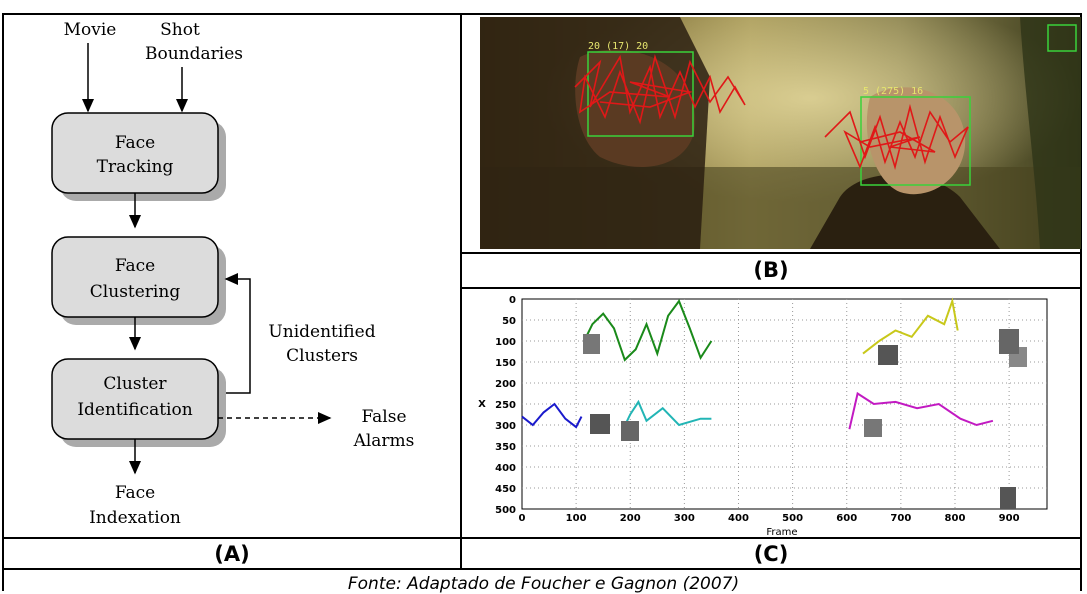 Image resolution: width=1087 pixels, height=594 pixels. Describe the element at coordinates (666, 415) in the screenshot. I see `series-line-cyan` at that location.